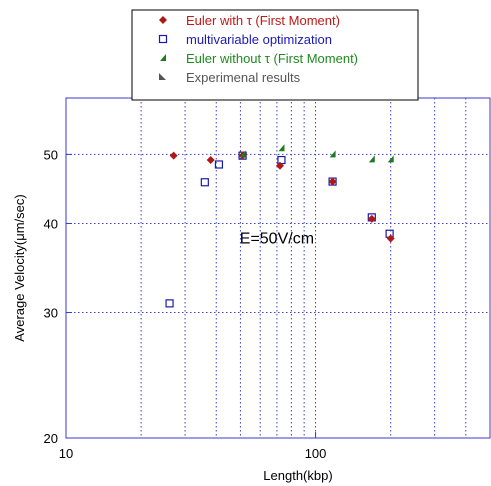 The height and width of the screenshot is (486, 491). Describe the element at coordinates (51, 438) in the screenshot. I see `y-tick-label: 20` at that location.